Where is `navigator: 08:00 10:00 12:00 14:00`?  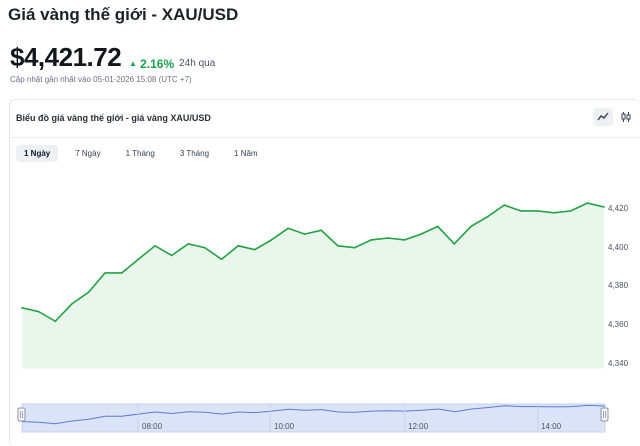
navigator: 08:00 10:00 12:00 14:00 is located at coordinates (313, 418).